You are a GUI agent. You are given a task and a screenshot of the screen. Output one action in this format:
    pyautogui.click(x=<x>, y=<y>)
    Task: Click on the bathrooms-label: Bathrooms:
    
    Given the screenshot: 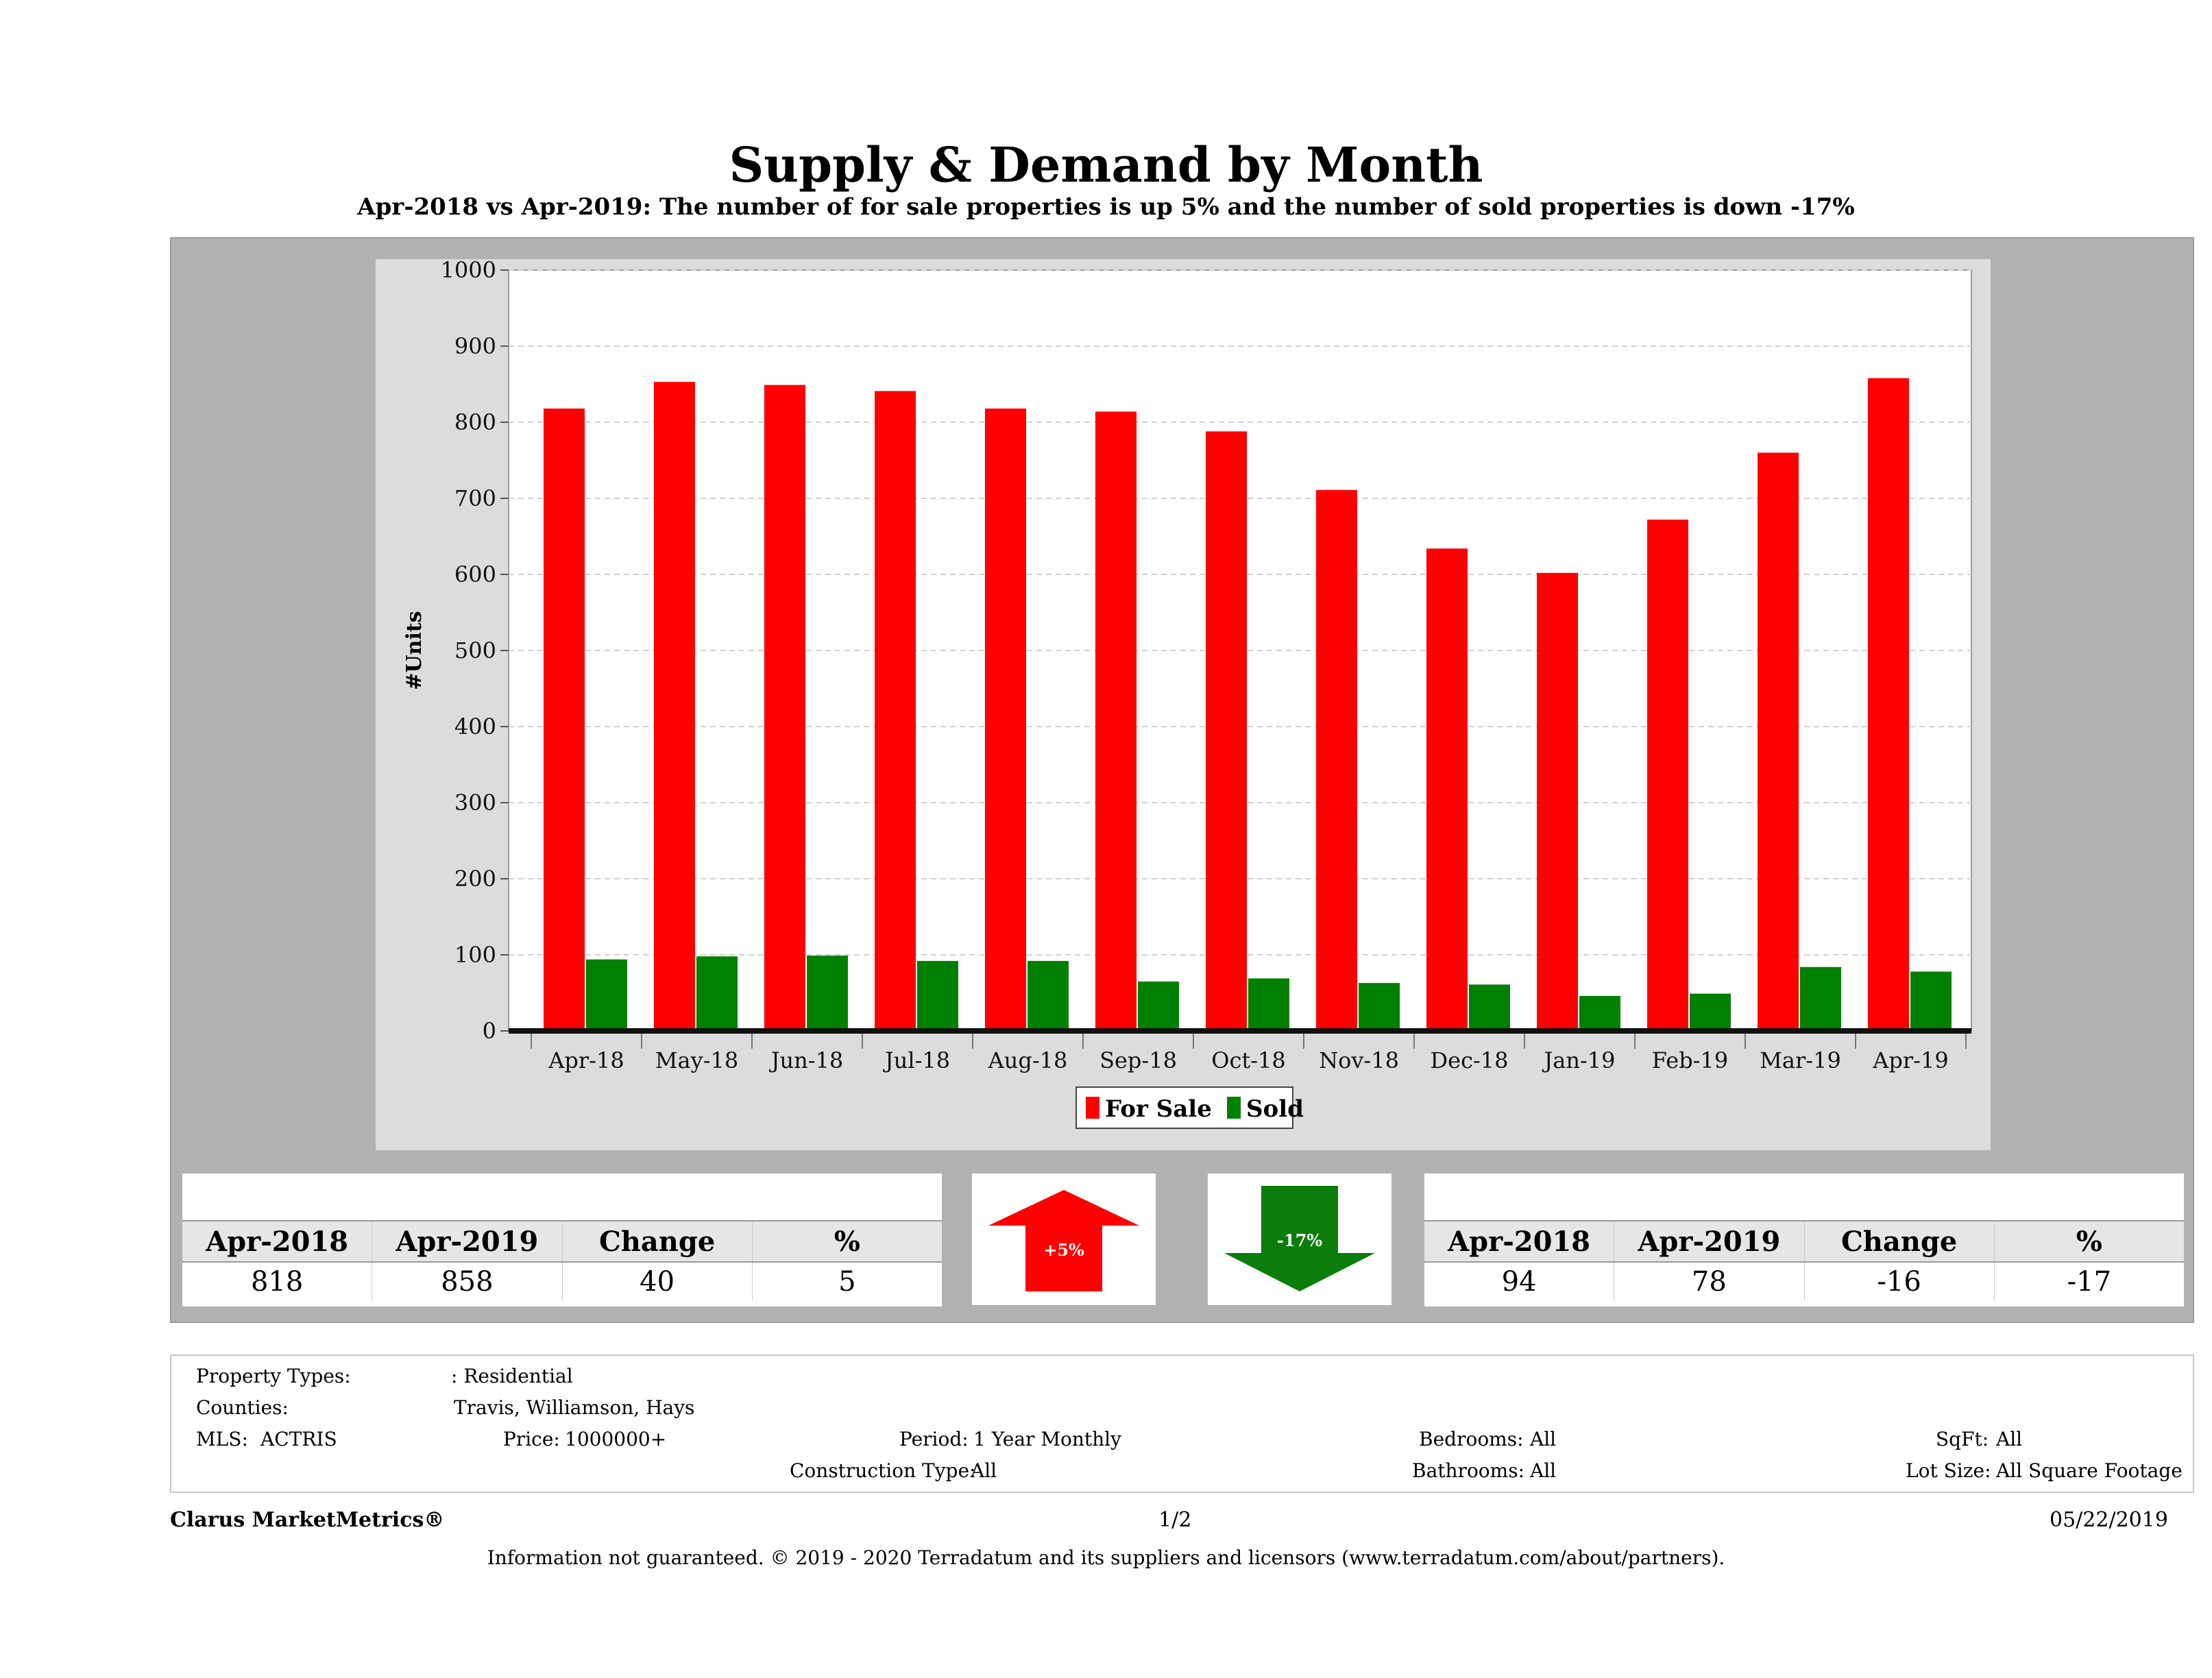 What is the action you would take?
    pyautogui.click(x=1469, y=1471)
    